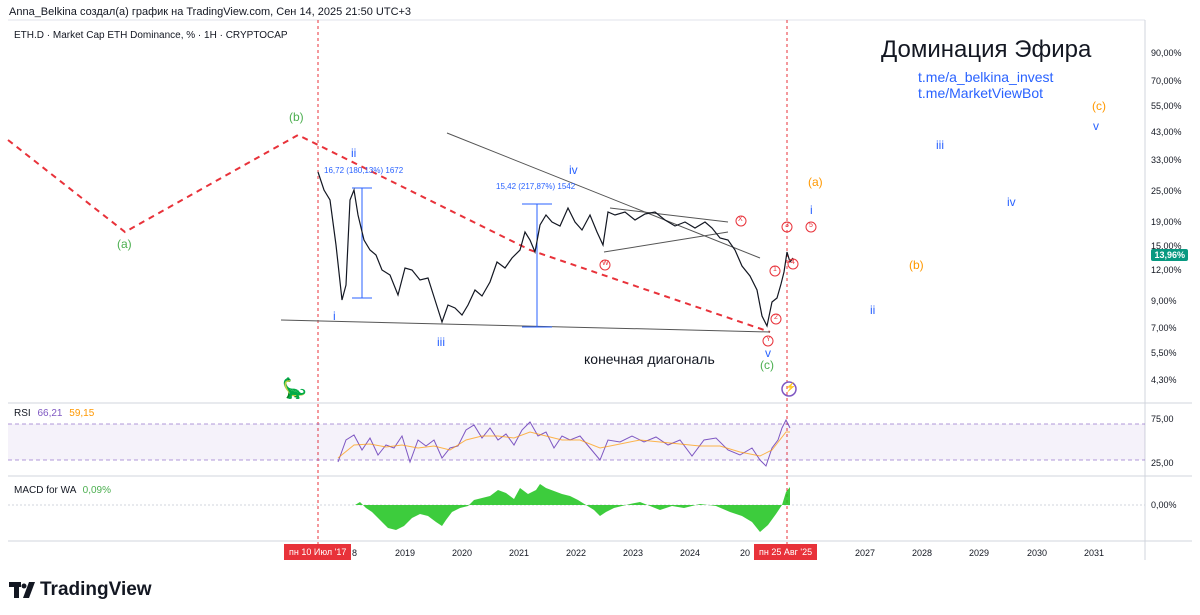 This screenshot has width=1200, height=615. I want to click on rsi-legend: RSI 66,21 59,15, so click(54, 413).